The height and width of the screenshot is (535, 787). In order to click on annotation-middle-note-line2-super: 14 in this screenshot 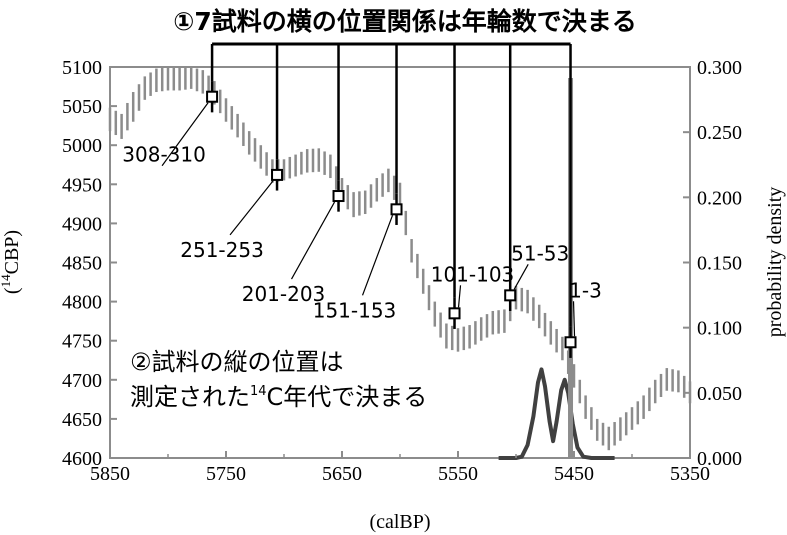, I will do `click(258, 391)`.